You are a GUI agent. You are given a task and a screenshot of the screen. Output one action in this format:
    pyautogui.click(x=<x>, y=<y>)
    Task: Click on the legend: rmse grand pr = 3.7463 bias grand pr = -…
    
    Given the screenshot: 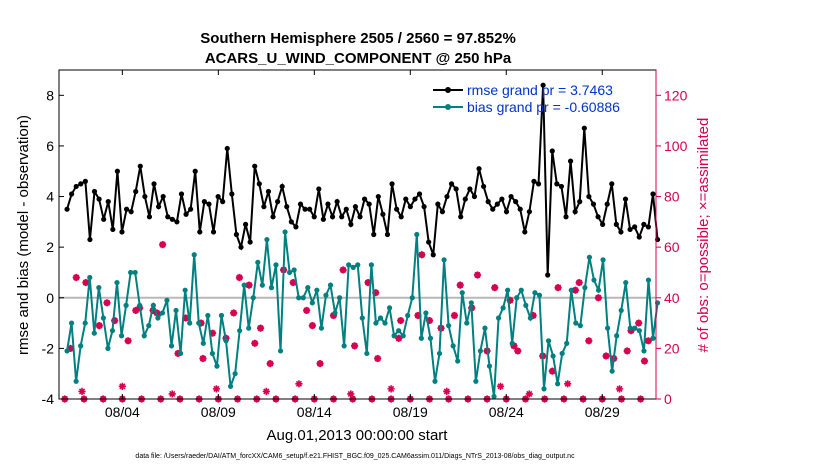 What is the action you would take?
    pyautogui.click(x=526, y=98)
    